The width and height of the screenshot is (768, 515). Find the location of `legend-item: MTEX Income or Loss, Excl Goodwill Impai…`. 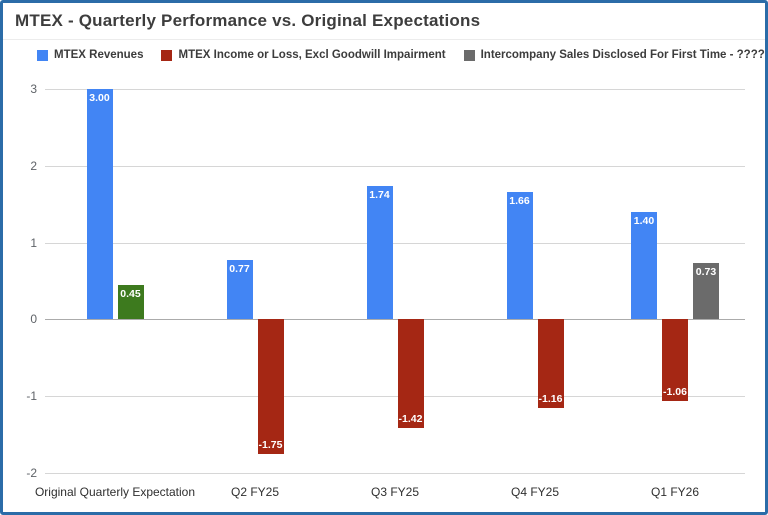

legend-item: MTEX Income or Loss, Excl Goodwill Impai… is located at coordinates (303, 55).